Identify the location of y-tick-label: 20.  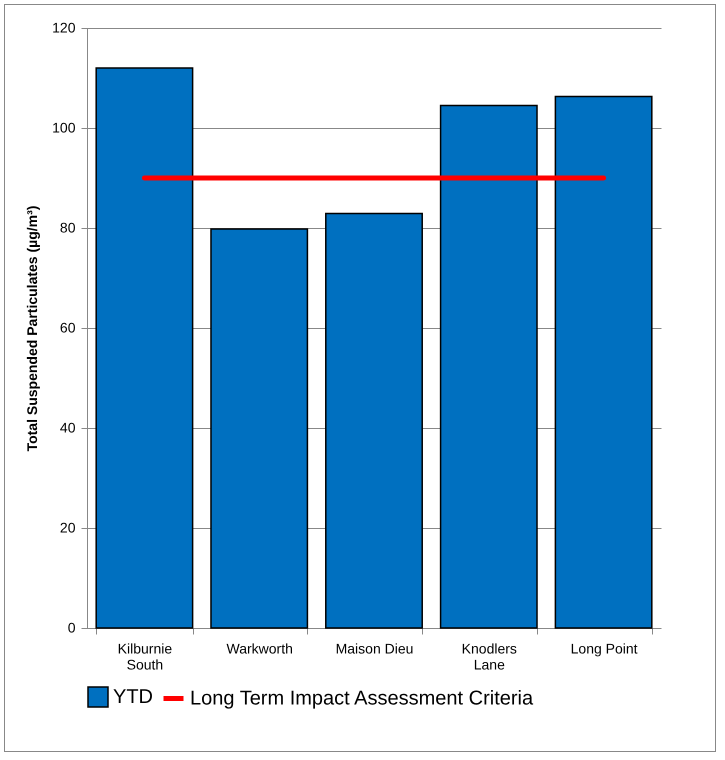
(68, 528).